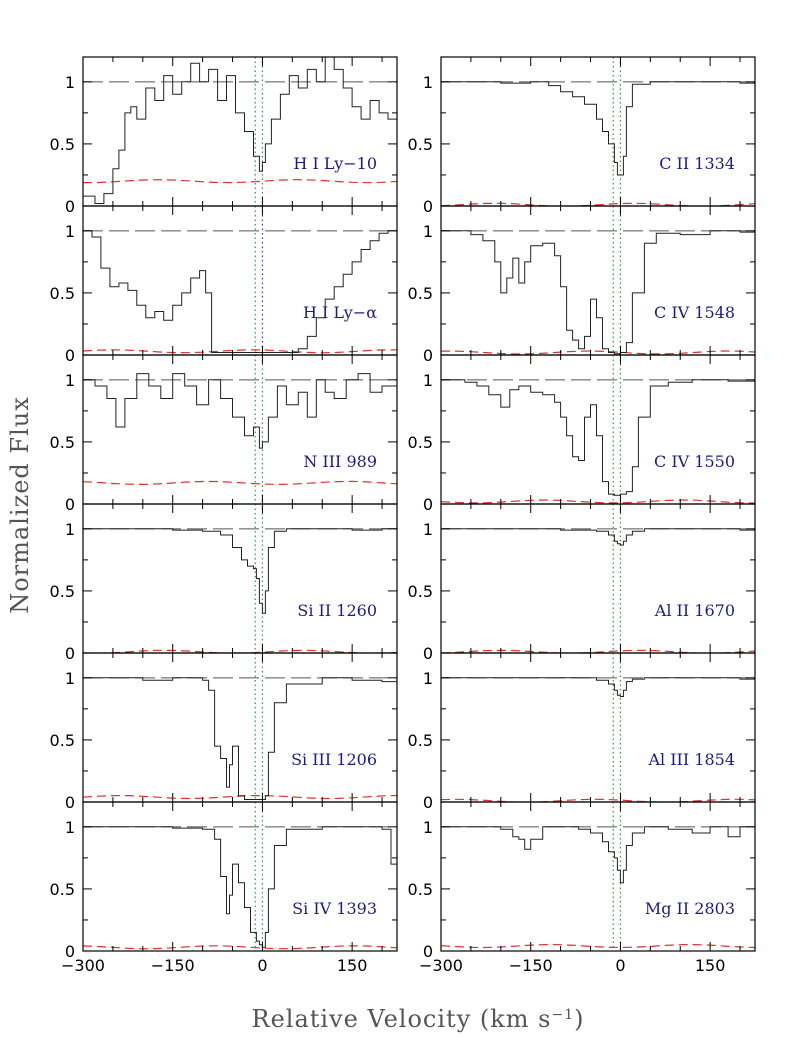  What do you see at coordinates (335, 163) in the screenshot?
I see `ion-label: H I Ly−10` at bounding box center [335, 163].